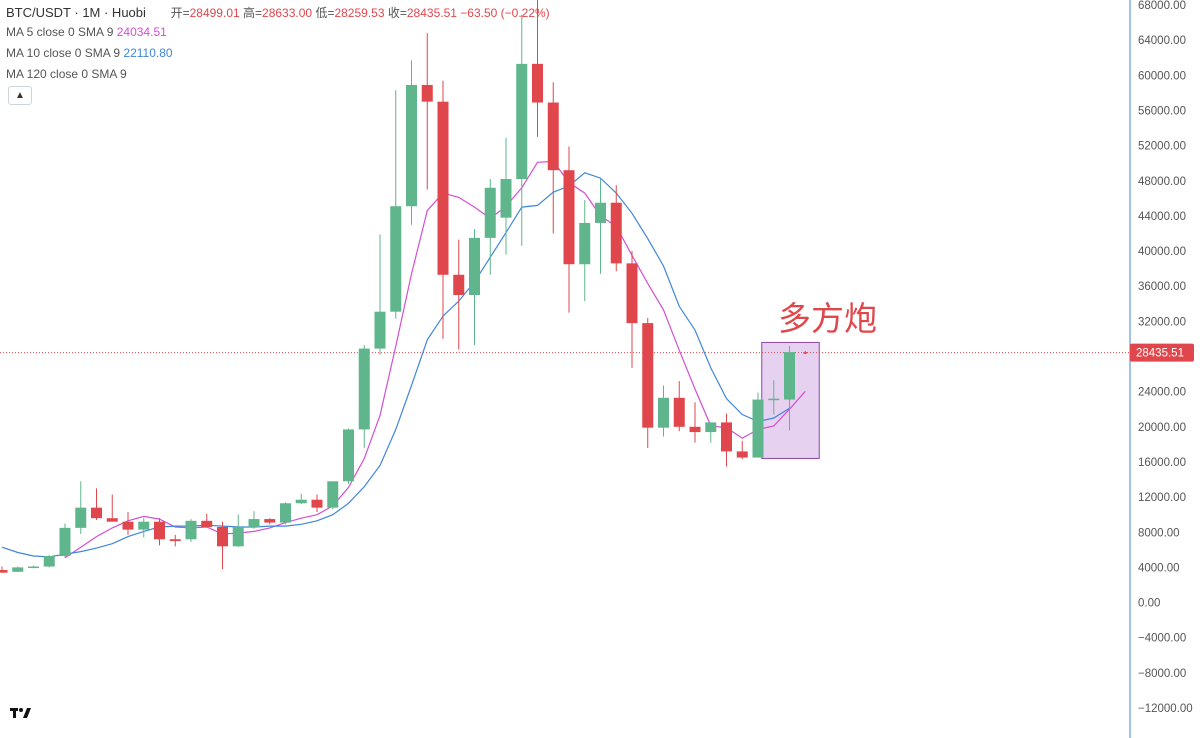 This screenshot has width=1200, height=738. Describe the element at coordinates (20, 95) in the screenshot. I see `chevron-up-icon: ▲` at that location.